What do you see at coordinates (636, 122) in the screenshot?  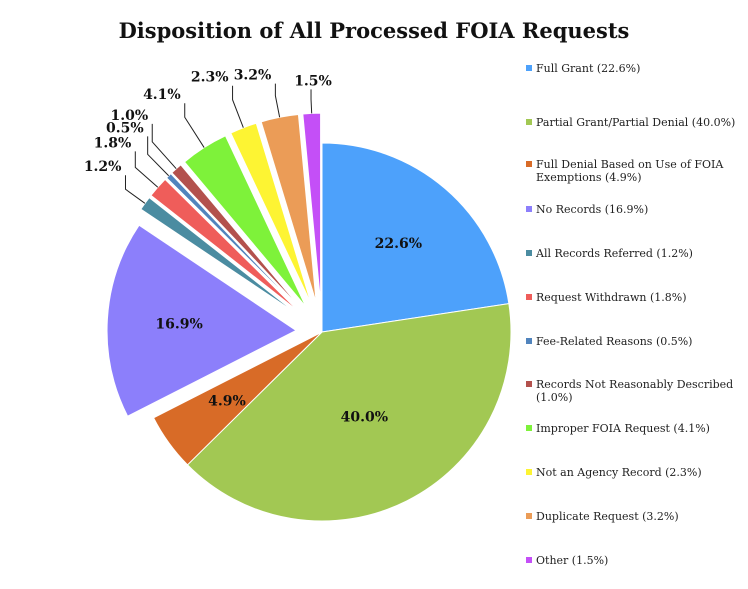 I see `legend-label: Partial Grant/Partial Denial (40.0%)` at bounding box center [636, 122].